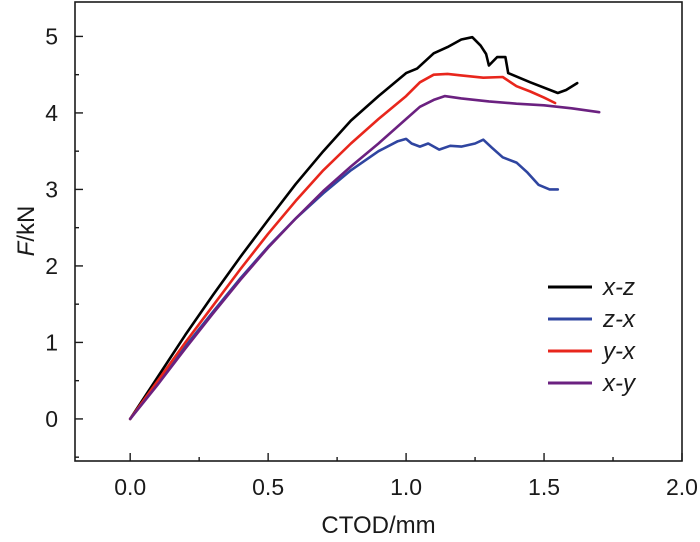 The image size is (700, 542). What do you see at coordinates (26, 224) in the screenshot?
I see `y-axis-title-unit: /kN` at bounding box center [26, 224].